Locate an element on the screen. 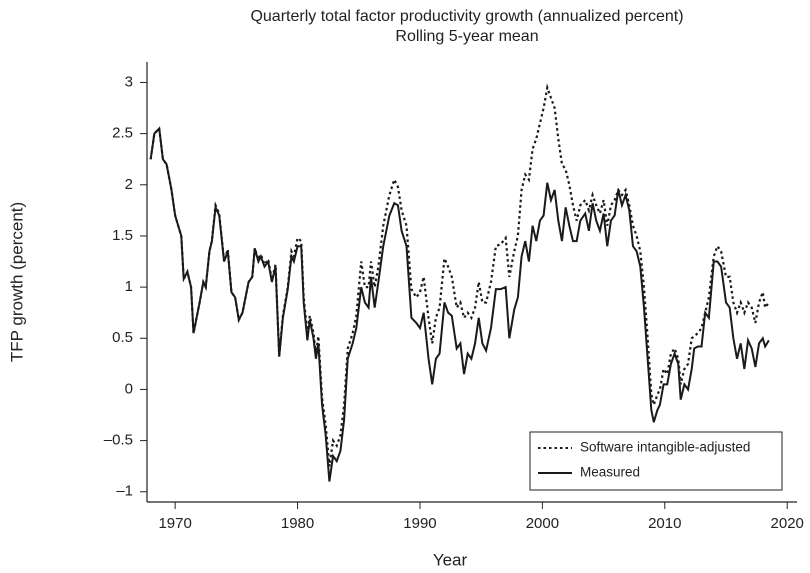  y-axis-label: TFP growth (percent) is located at coordinates (16, 282).